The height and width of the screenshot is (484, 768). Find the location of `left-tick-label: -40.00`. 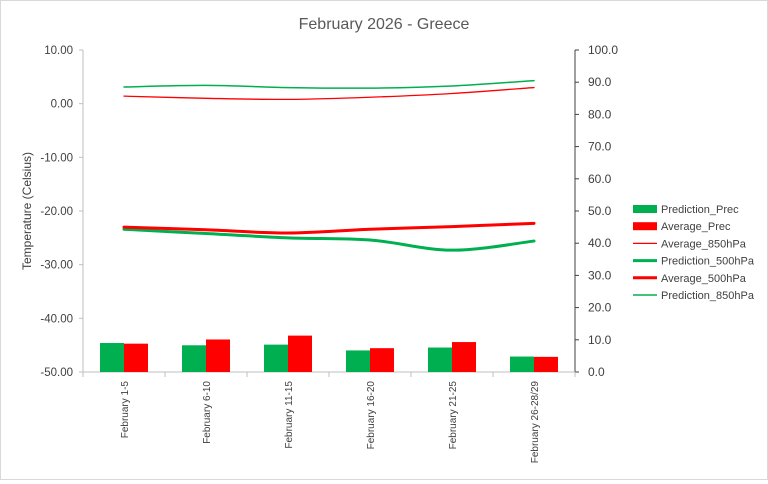

left-tick-label: -40.00 is located at coordinates (56, 319).